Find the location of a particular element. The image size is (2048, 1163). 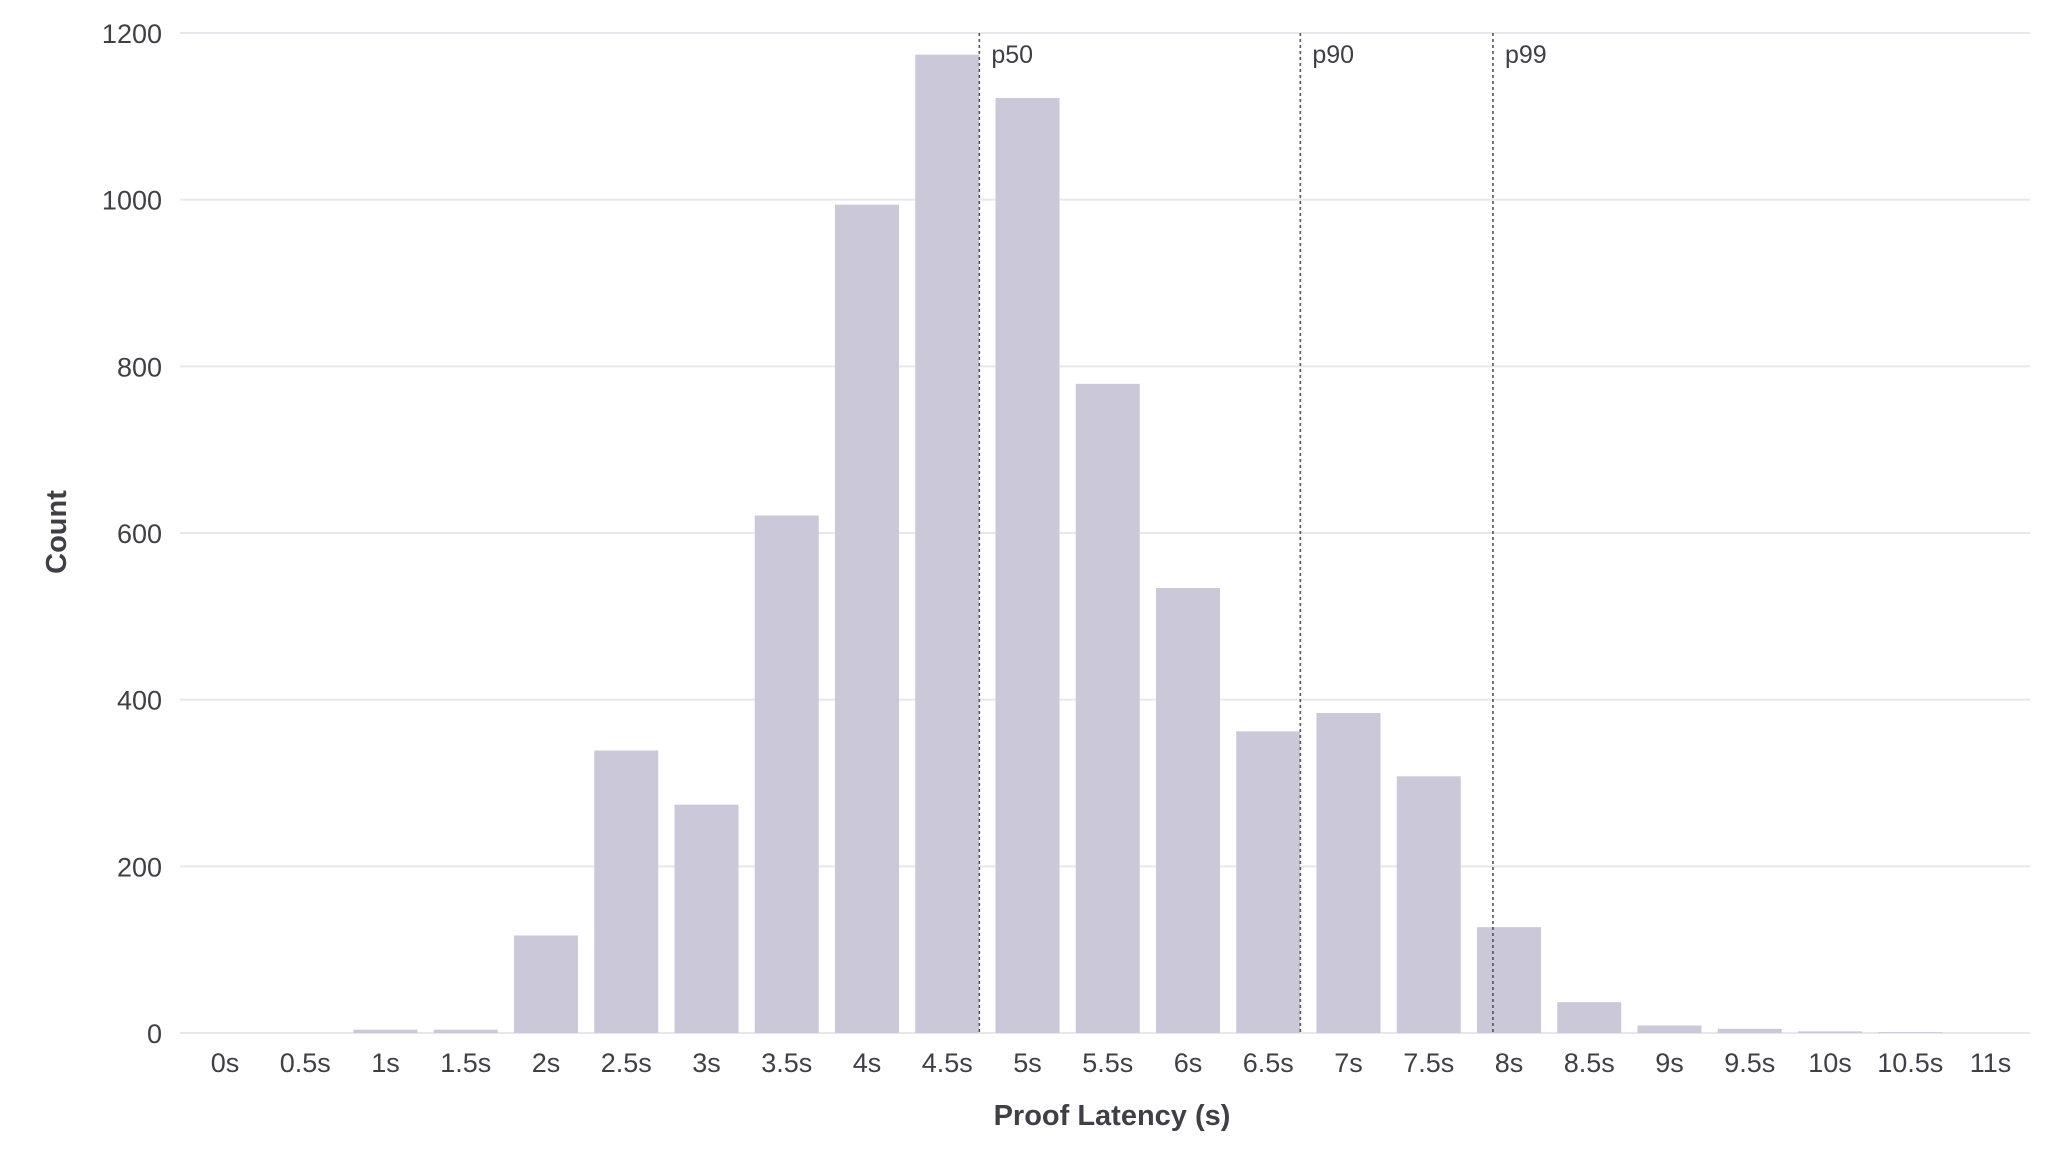

x-tick-label: 6s is located at coordinates (1188, 1063).